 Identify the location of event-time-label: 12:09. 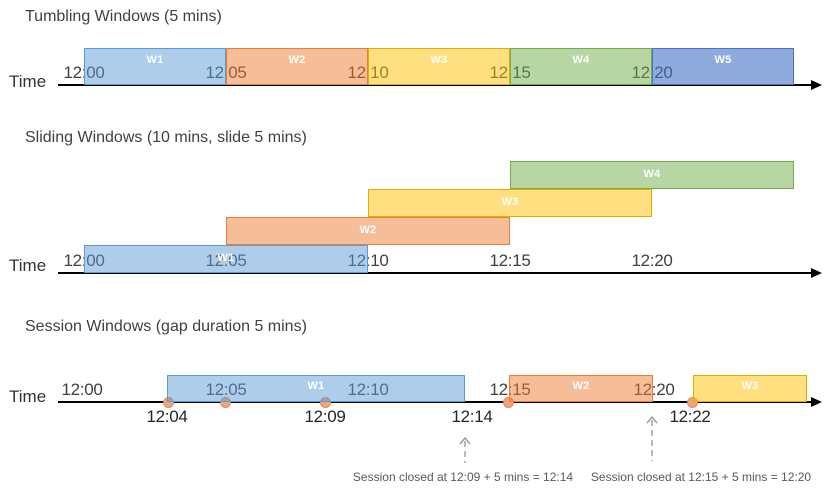
(325, 416).